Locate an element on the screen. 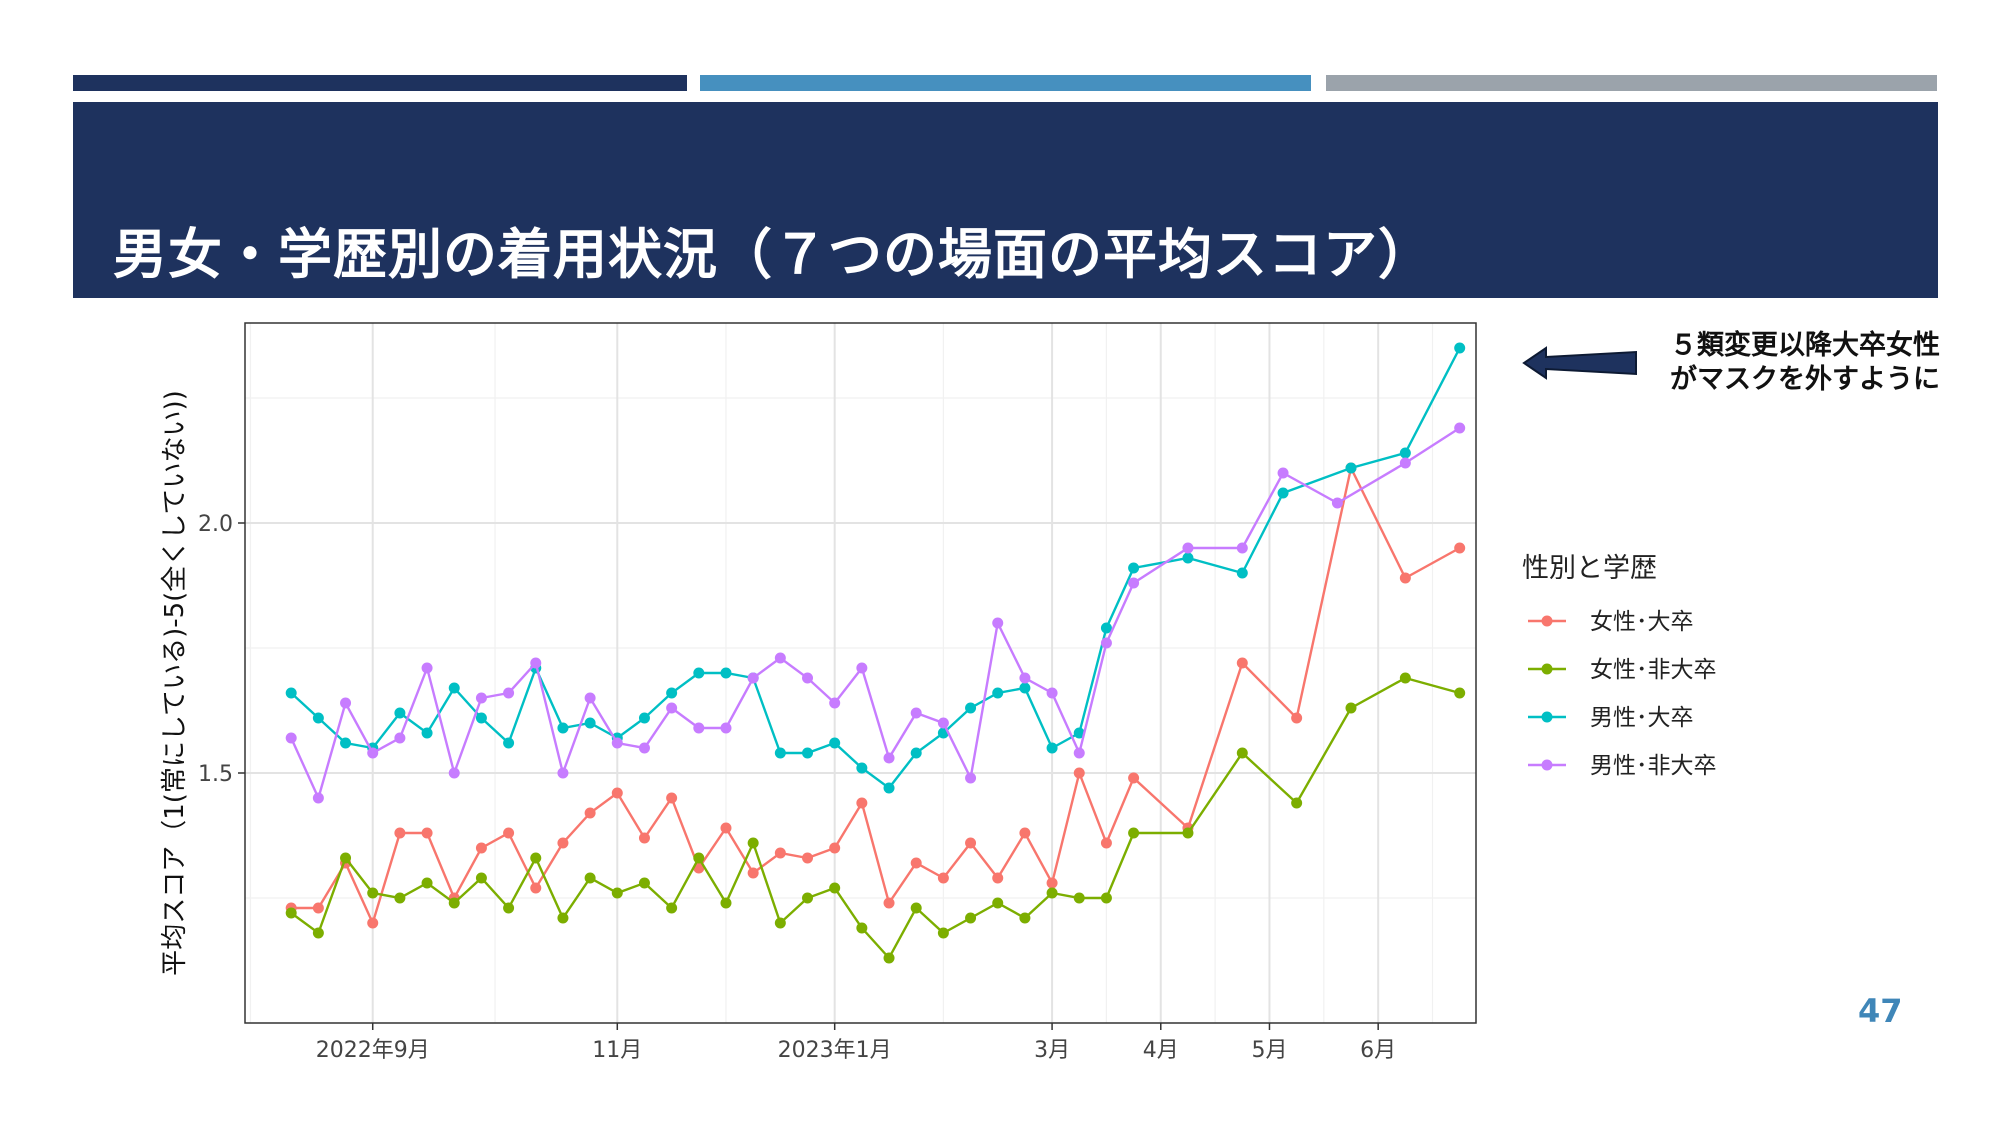  x-tick-label: 11月 is located at coordinates (617, 1050).